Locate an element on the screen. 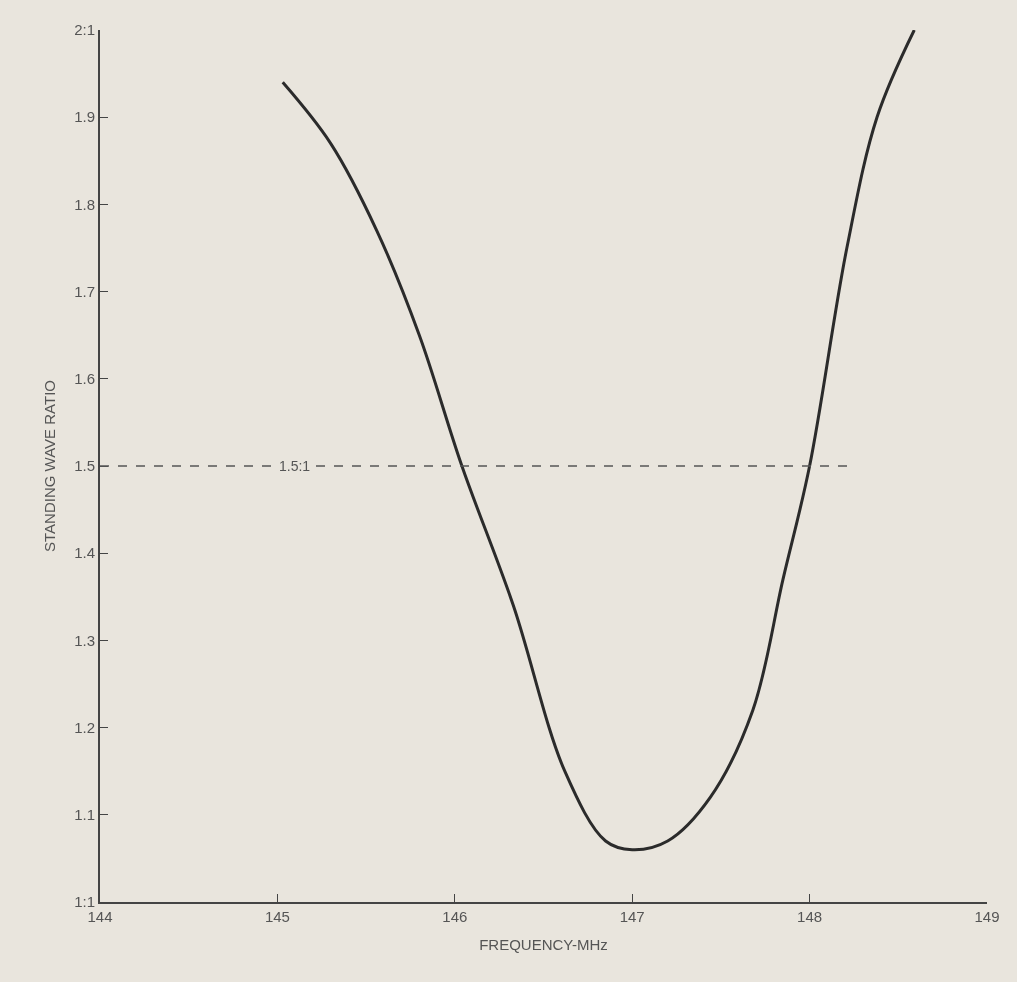  x-tick-label: 145 is located at coordinates (277, 916).